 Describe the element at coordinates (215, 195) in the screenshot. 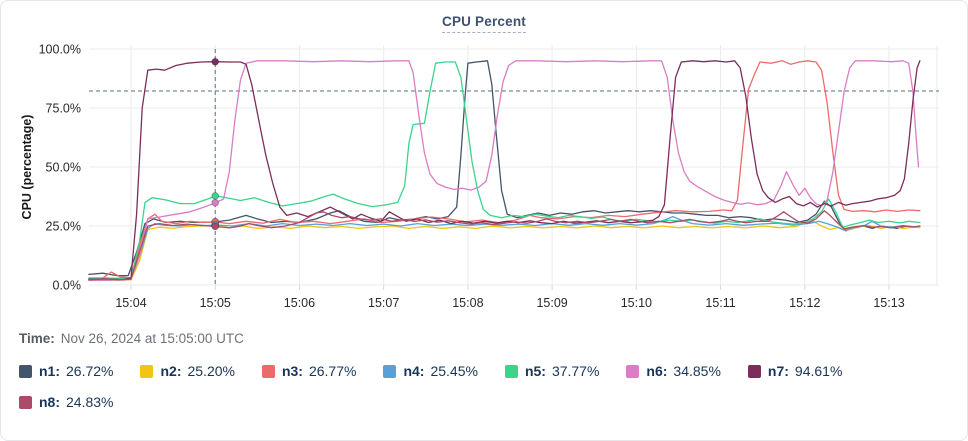

I see `crosshair-marker-n5` at that location.